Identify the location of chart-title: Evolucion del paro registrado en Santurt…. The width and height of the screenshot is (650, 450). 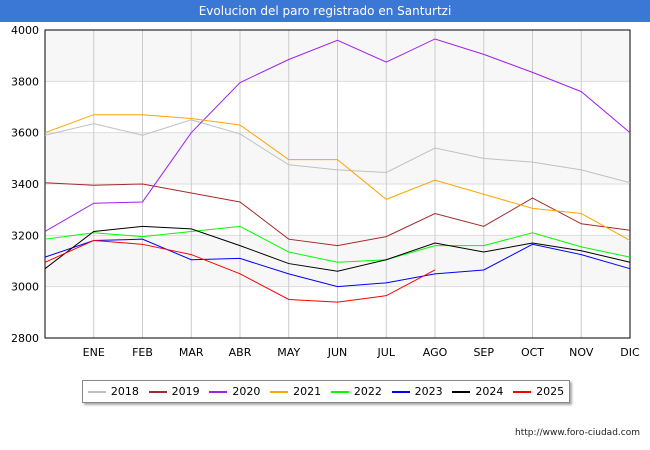
(325, 11).